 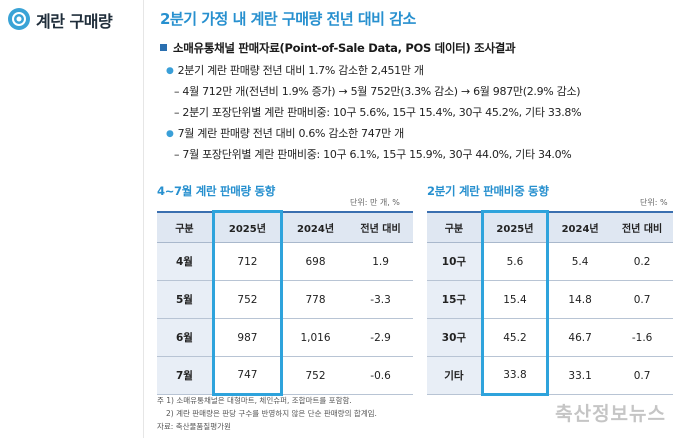 I want to click on table-row: 5월 752 778 -3.3, so click(x=285, y=299).